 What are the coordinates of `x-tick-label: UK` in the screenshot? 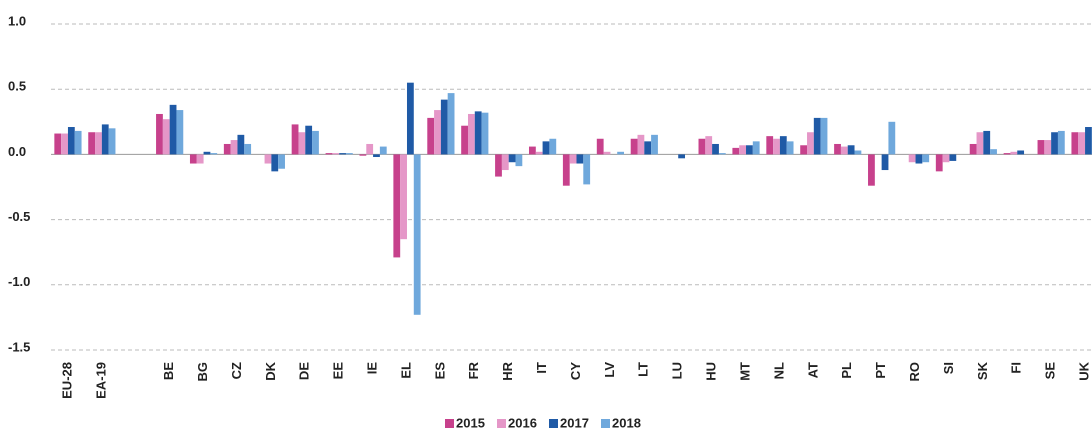 It's located at (1083, 370).